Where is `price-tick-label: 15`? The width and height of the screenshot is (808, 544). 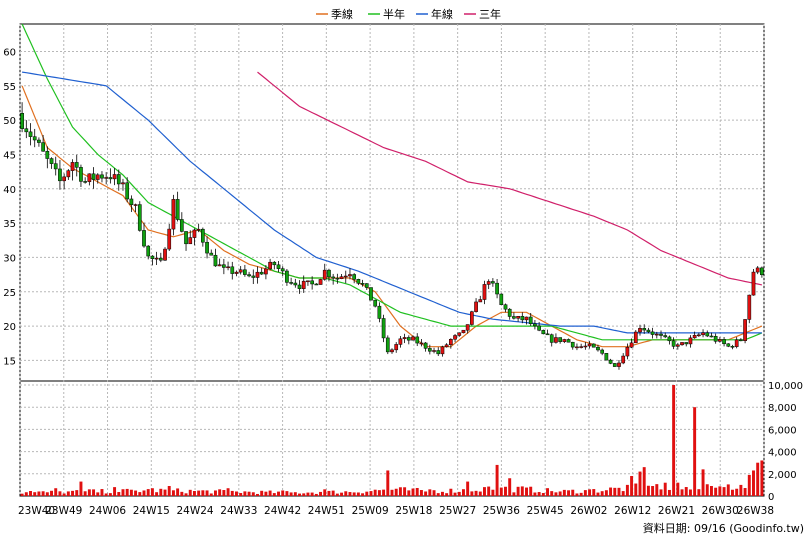 price-tick-label: 15 is located at coordinates (9, 361).